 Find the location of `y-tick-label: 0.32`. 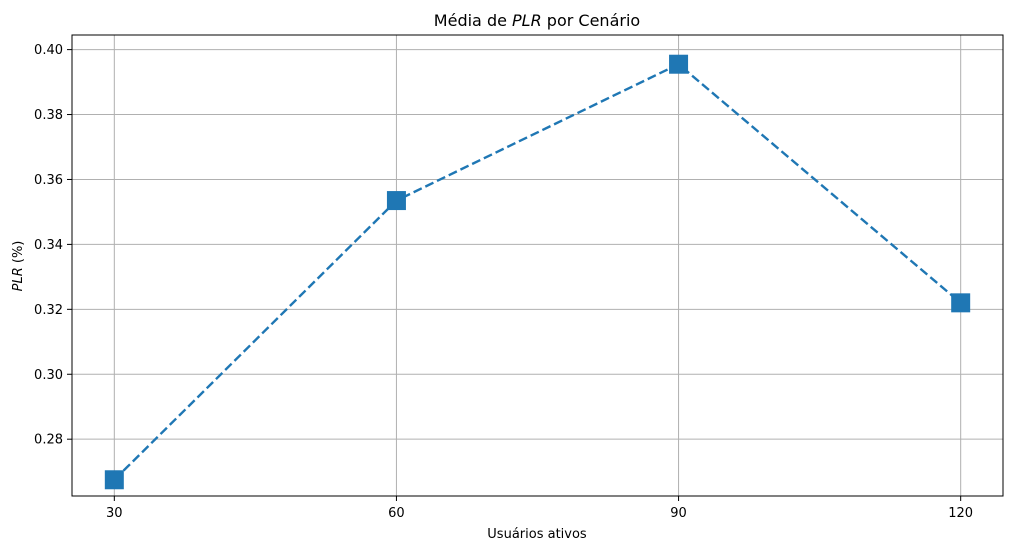

y-tick-label: 0.32 is located at coordinates (48, 310).